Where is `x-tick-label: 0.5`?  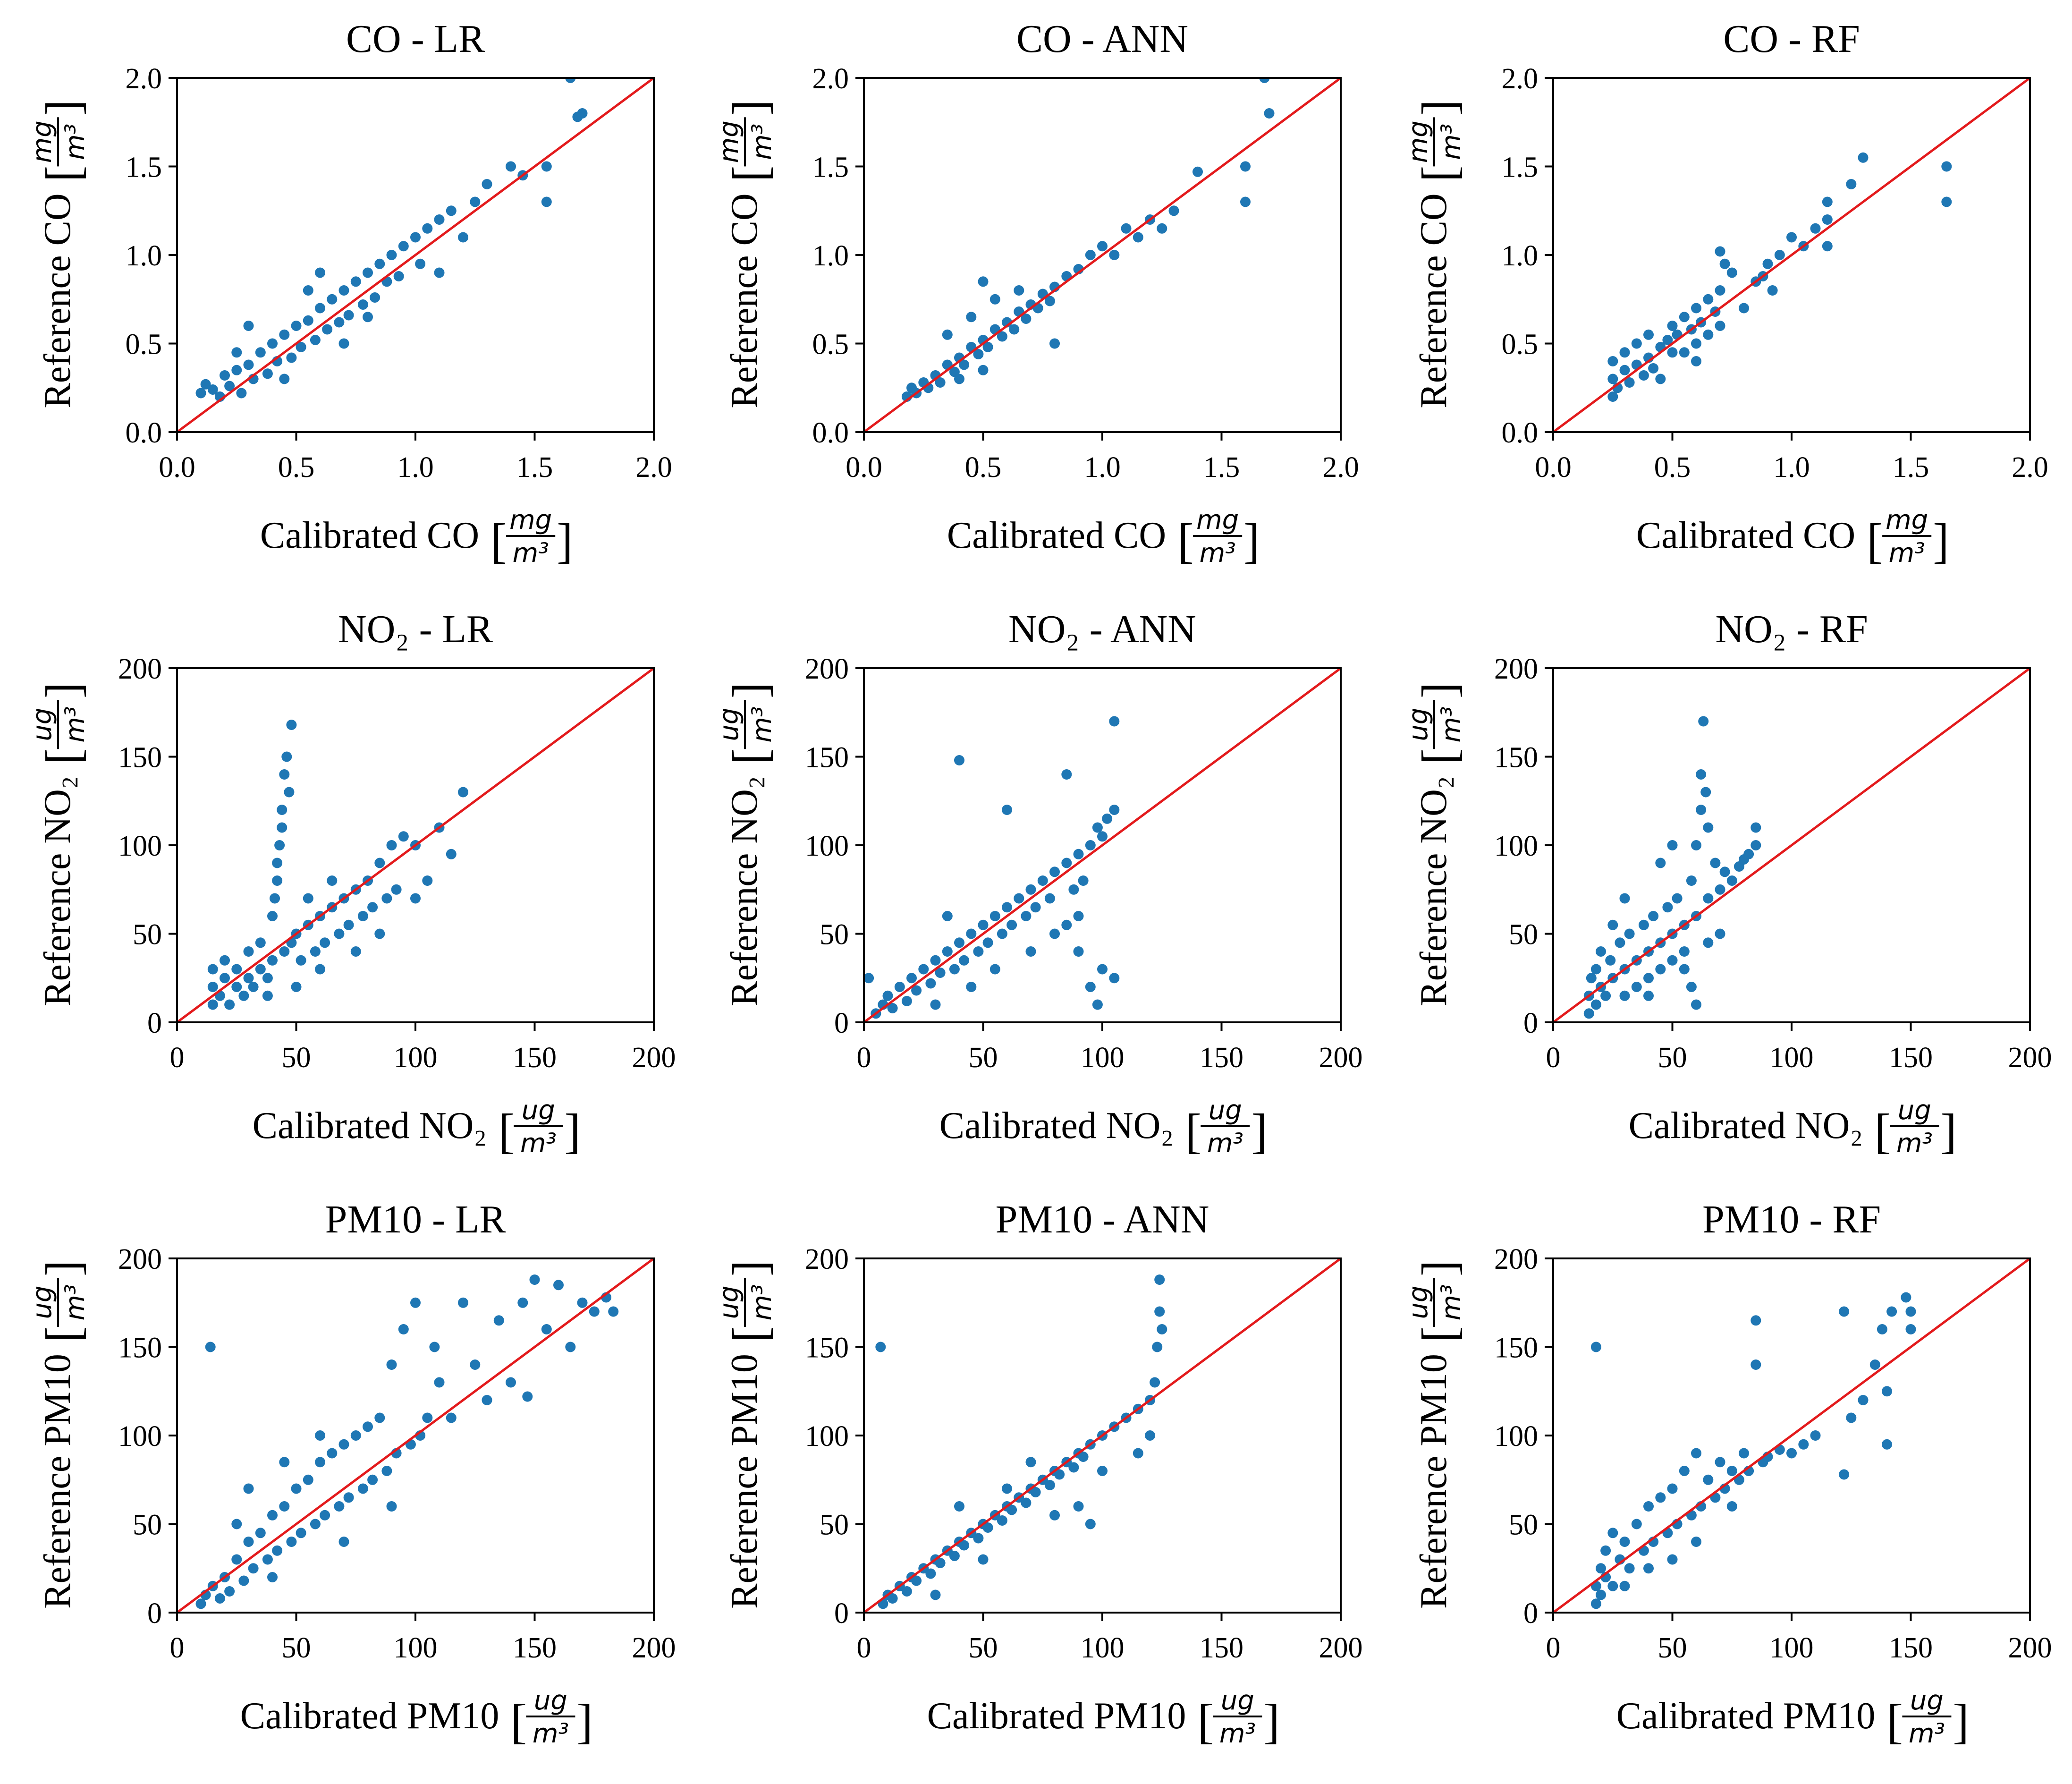
x-tick-label: 0.5 is located at coordinates (296, 468).